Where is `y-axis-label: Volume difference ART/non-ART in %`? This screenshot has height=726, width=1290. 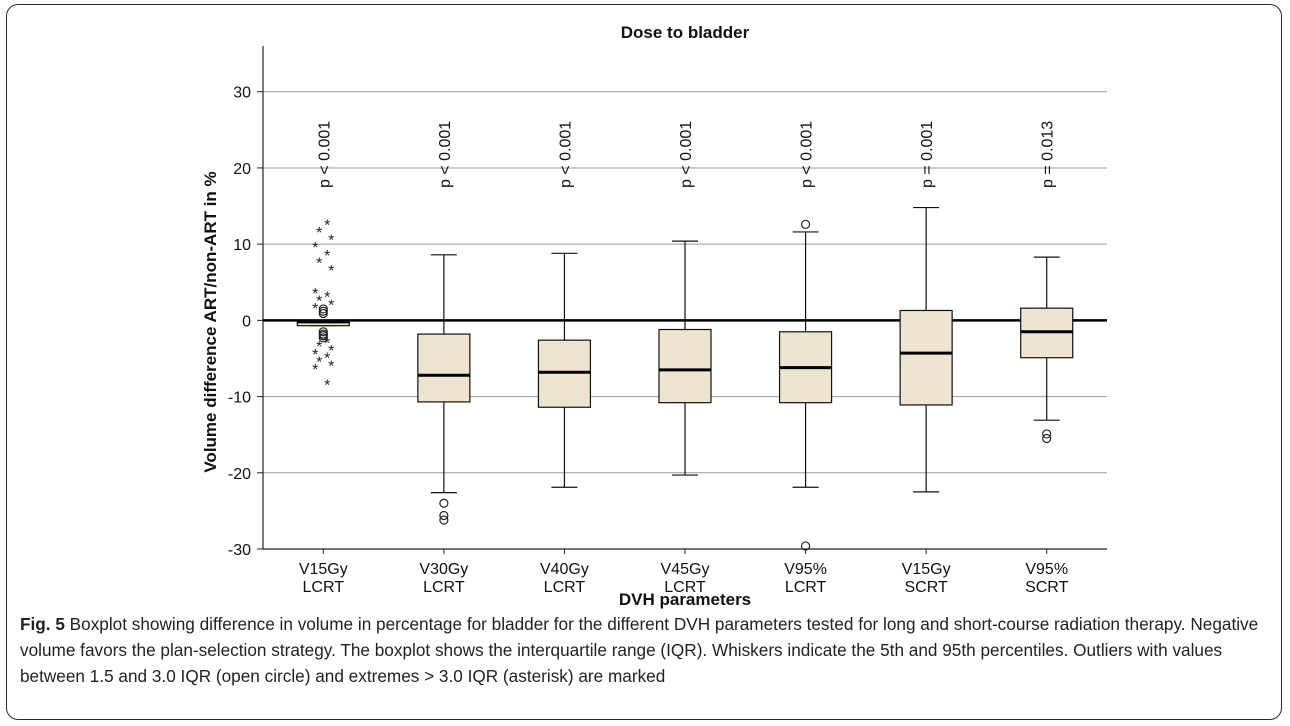
y-axis-label: Volume difference ART/non-ART in % is located at coordinates (210, 321).